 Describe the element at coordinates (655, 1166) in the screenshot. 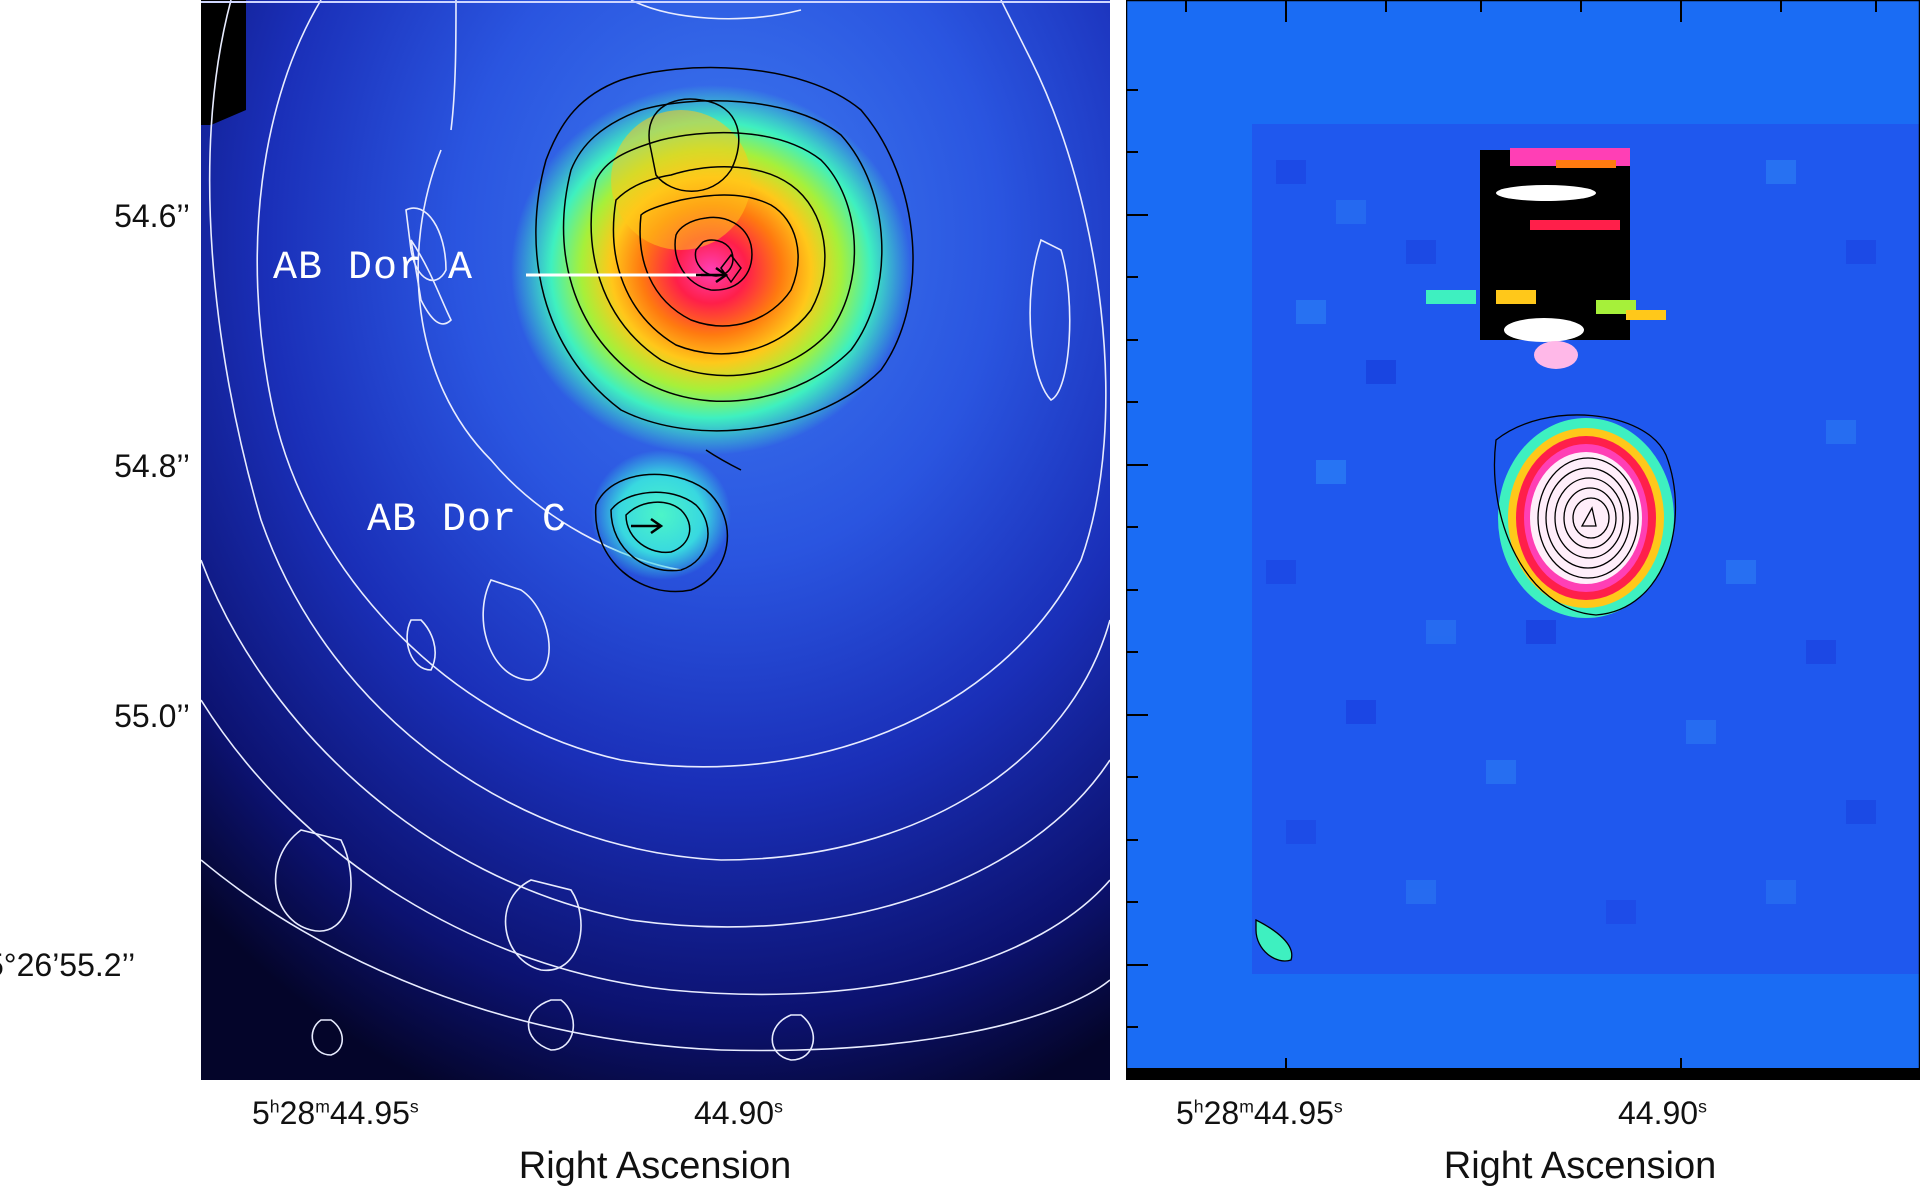

I see `x-axis-title-left: Right Ascension` at that location.